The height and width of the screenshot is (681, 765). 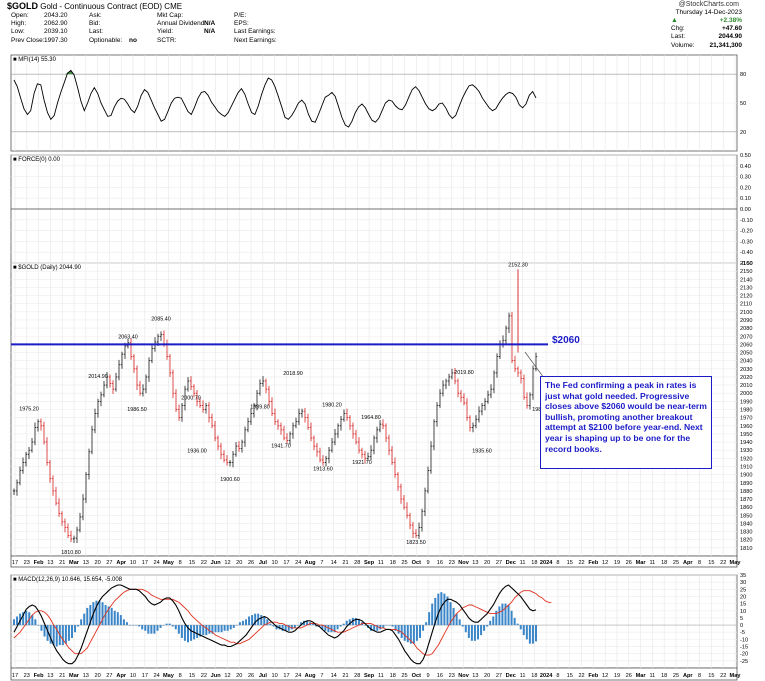 I want to click on y-tick-label: 2080, so click(x=746, y=329).